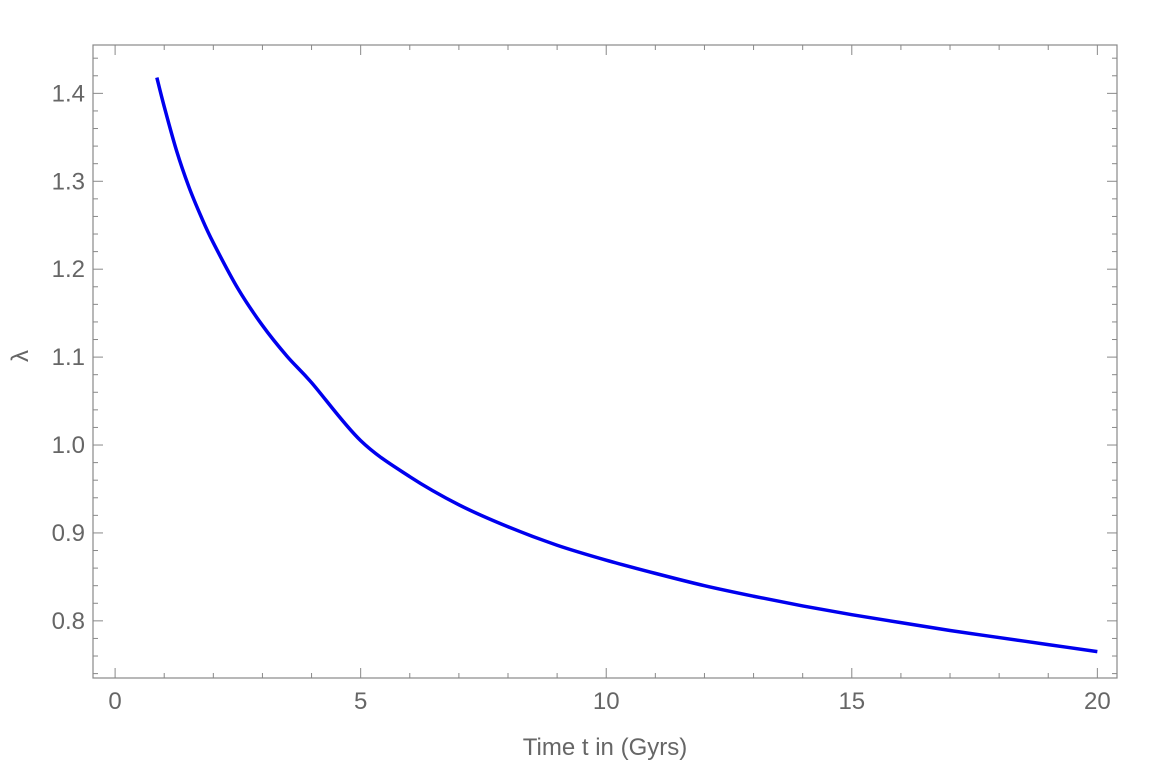 This screenshot has width=1163, height=764. Describe the element at coordinates (68, 533) in the screenshot. I see `y-tick-label: 0.9` at that location.